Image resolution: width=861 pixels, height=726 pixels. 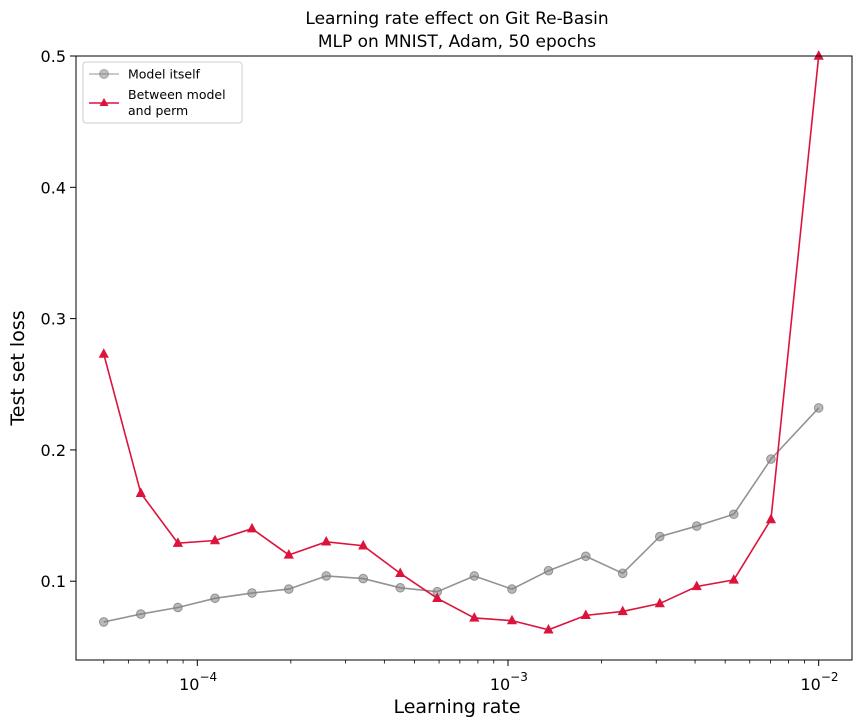 What do you see at coordinates (18, 368) in the screenshot?
I see `y-axis-label: Test set loss` at bounding box center [18, 368].